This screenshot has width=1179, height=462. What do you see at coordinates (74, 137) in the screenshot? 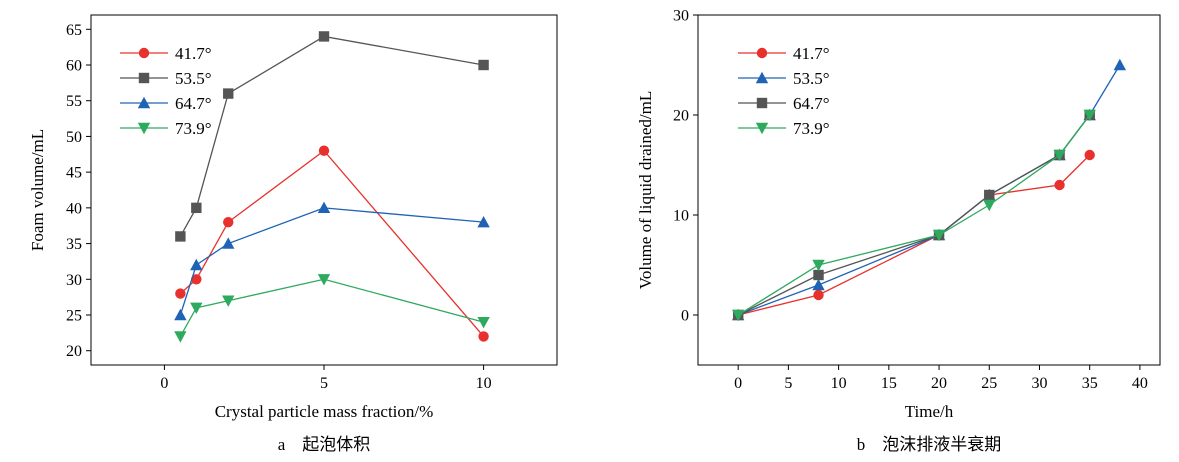
I see `y-tick-label: 50` at bounding box center [74, 137].